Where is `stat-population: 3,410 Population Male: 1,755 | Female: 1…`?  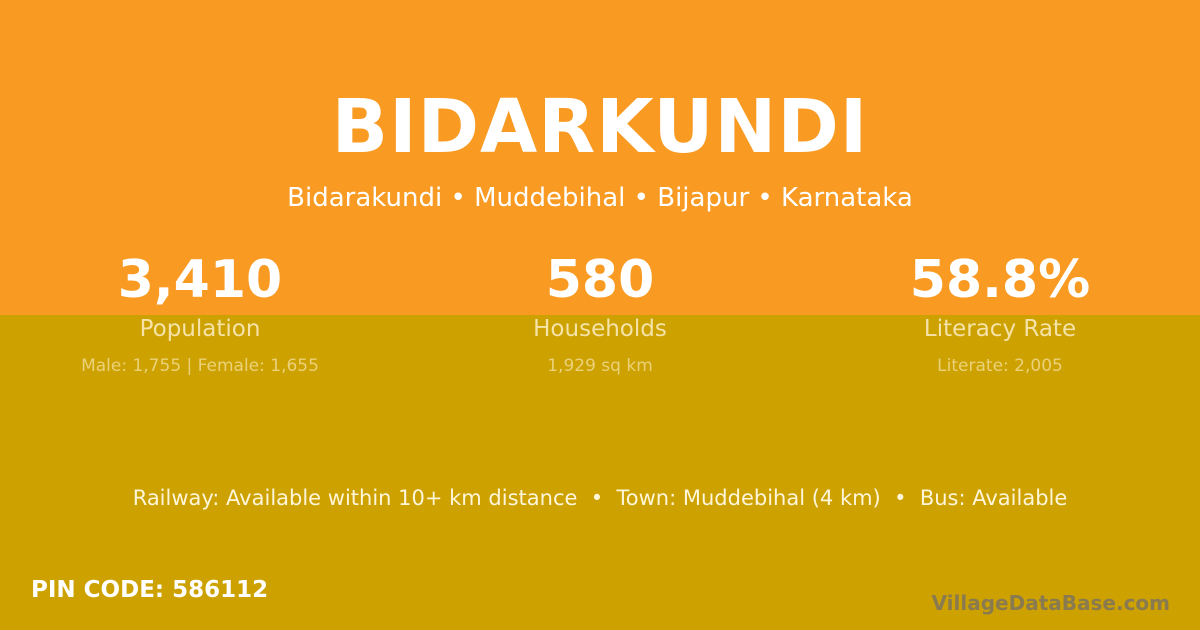
stat-population: 3,410 Population Male: 1,755 | Female: 1… is located at coordinates (200, 313).